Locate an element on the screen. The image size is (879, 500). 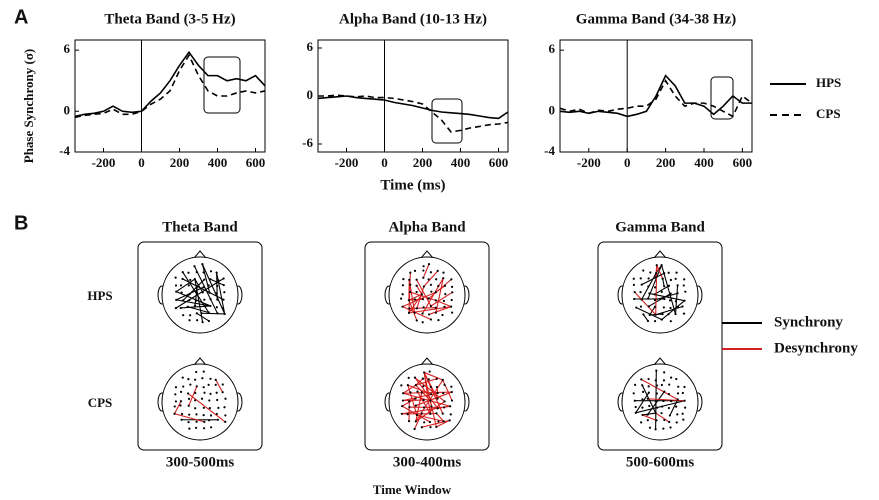
nose is located at coordinates (427, 361).